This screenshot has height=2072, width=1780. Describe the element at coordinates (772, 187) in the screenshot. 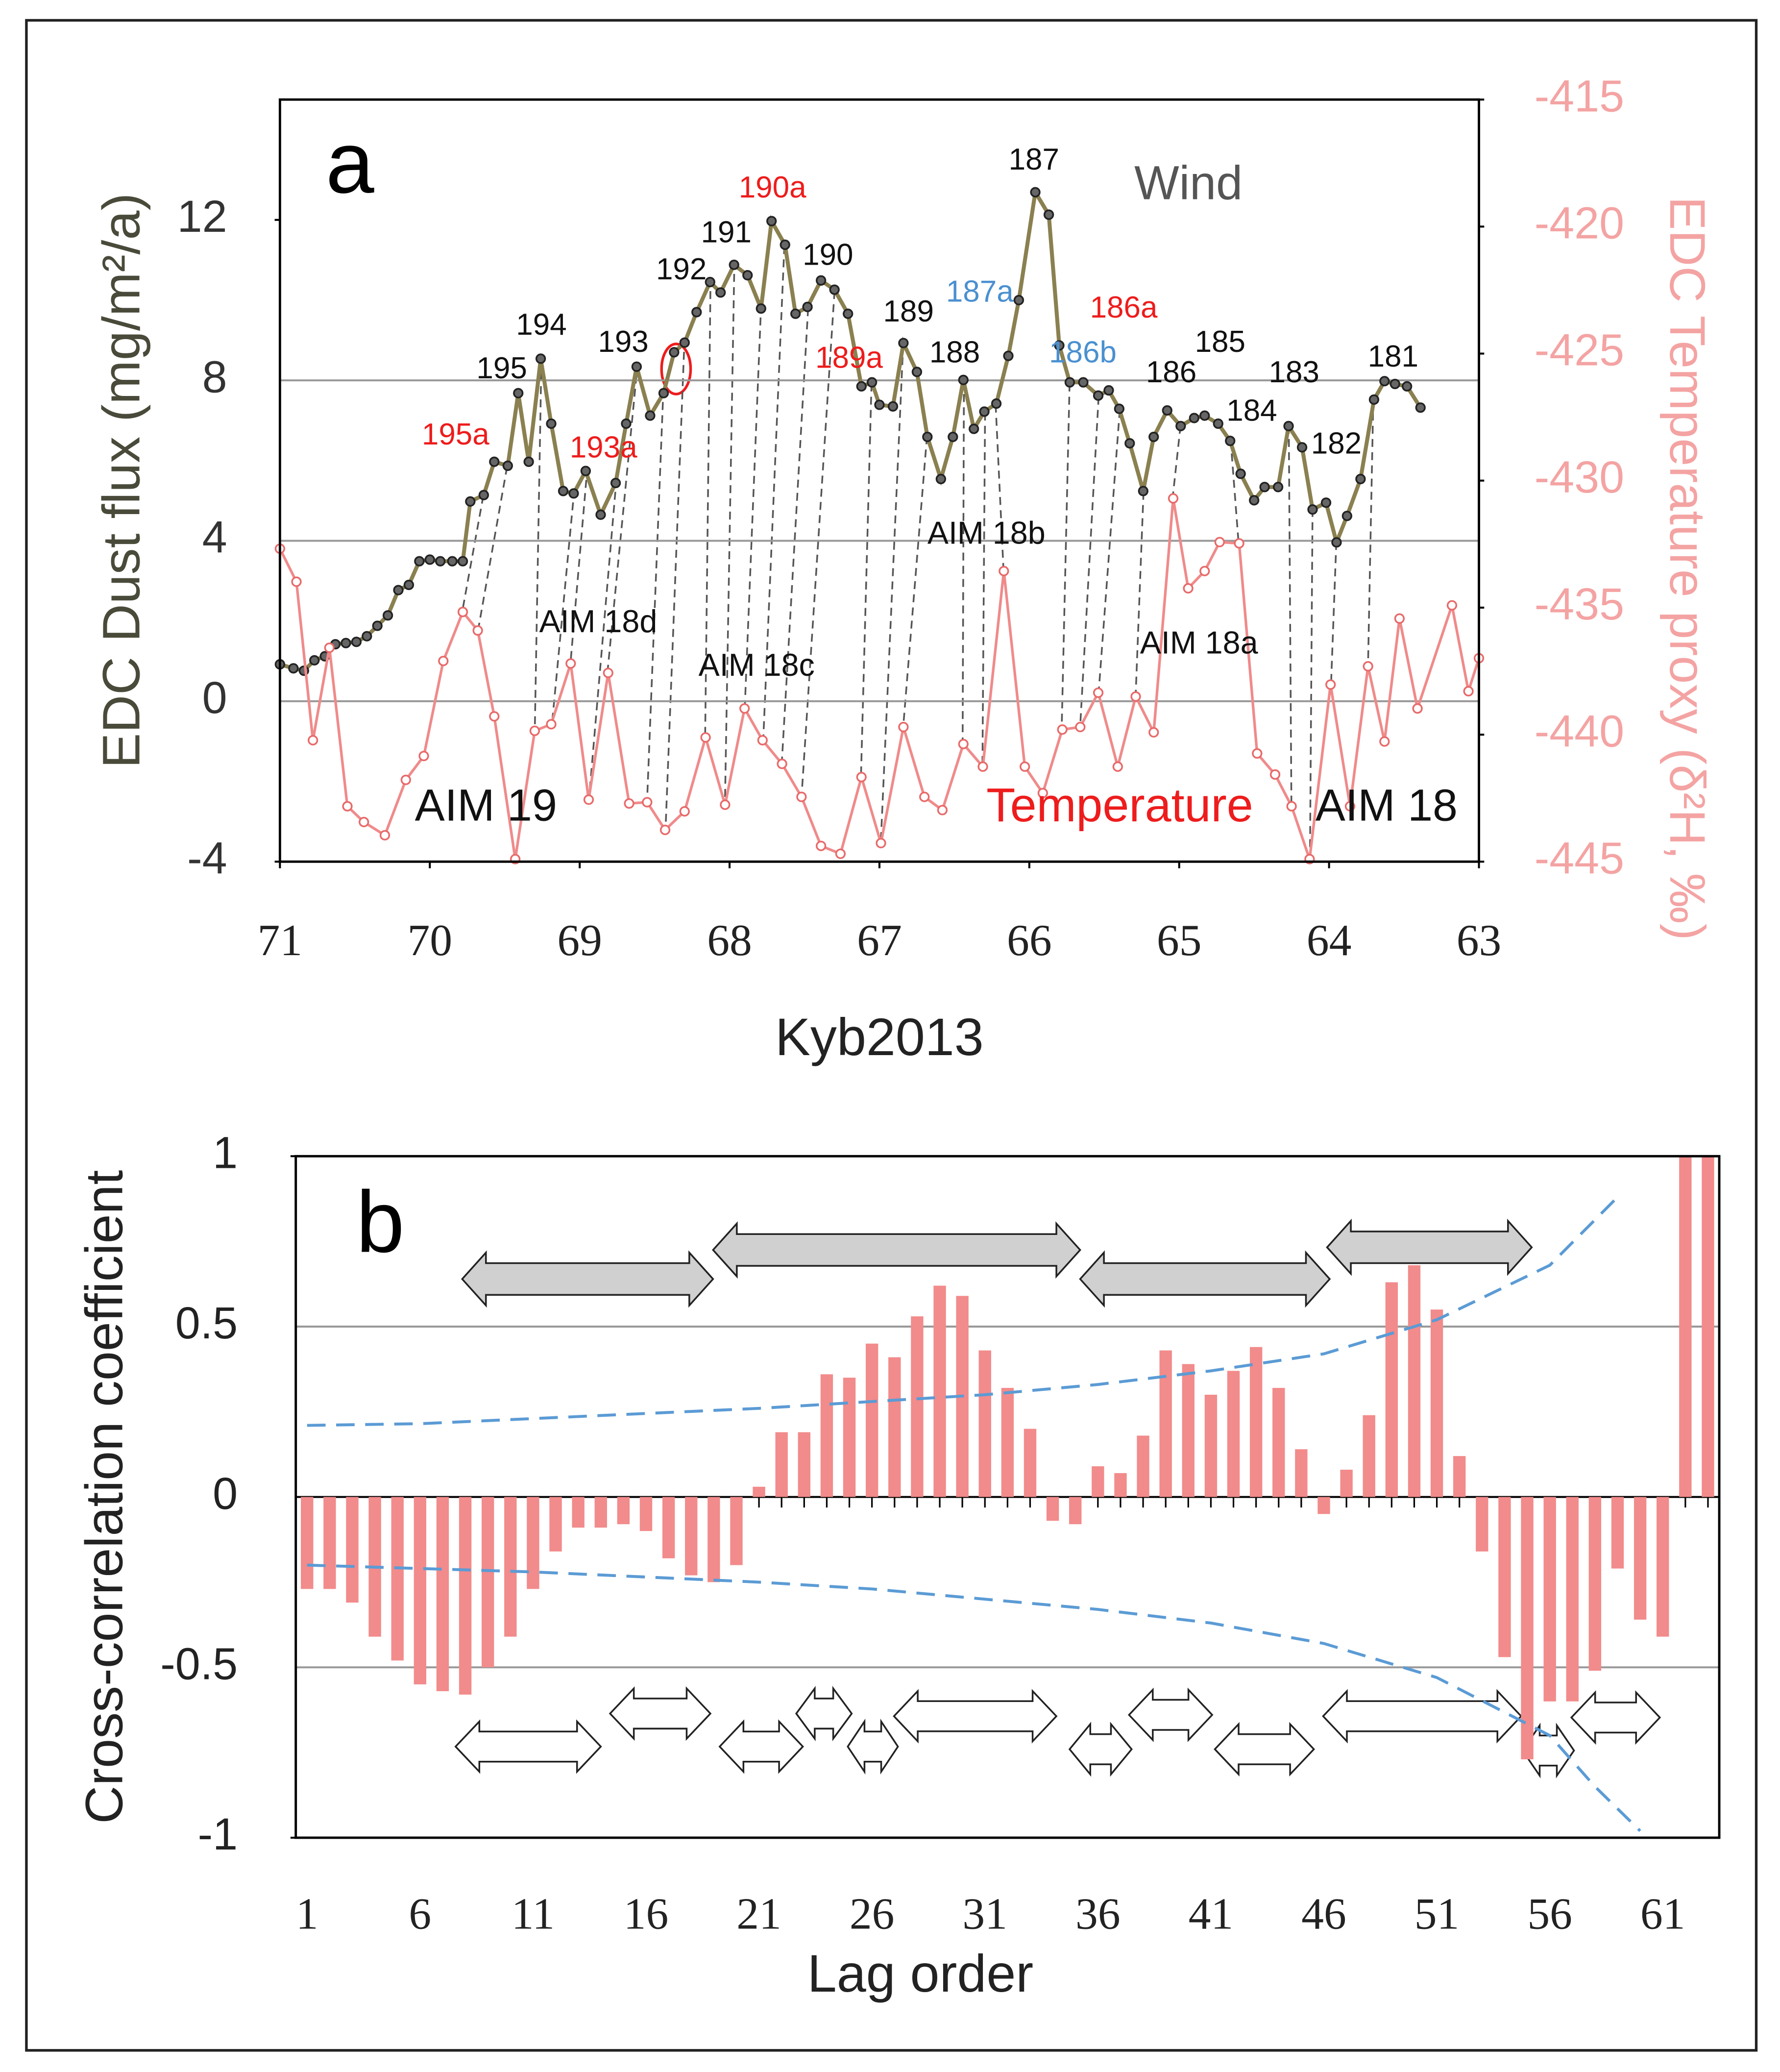

I see `annotation: 190a` at that location.